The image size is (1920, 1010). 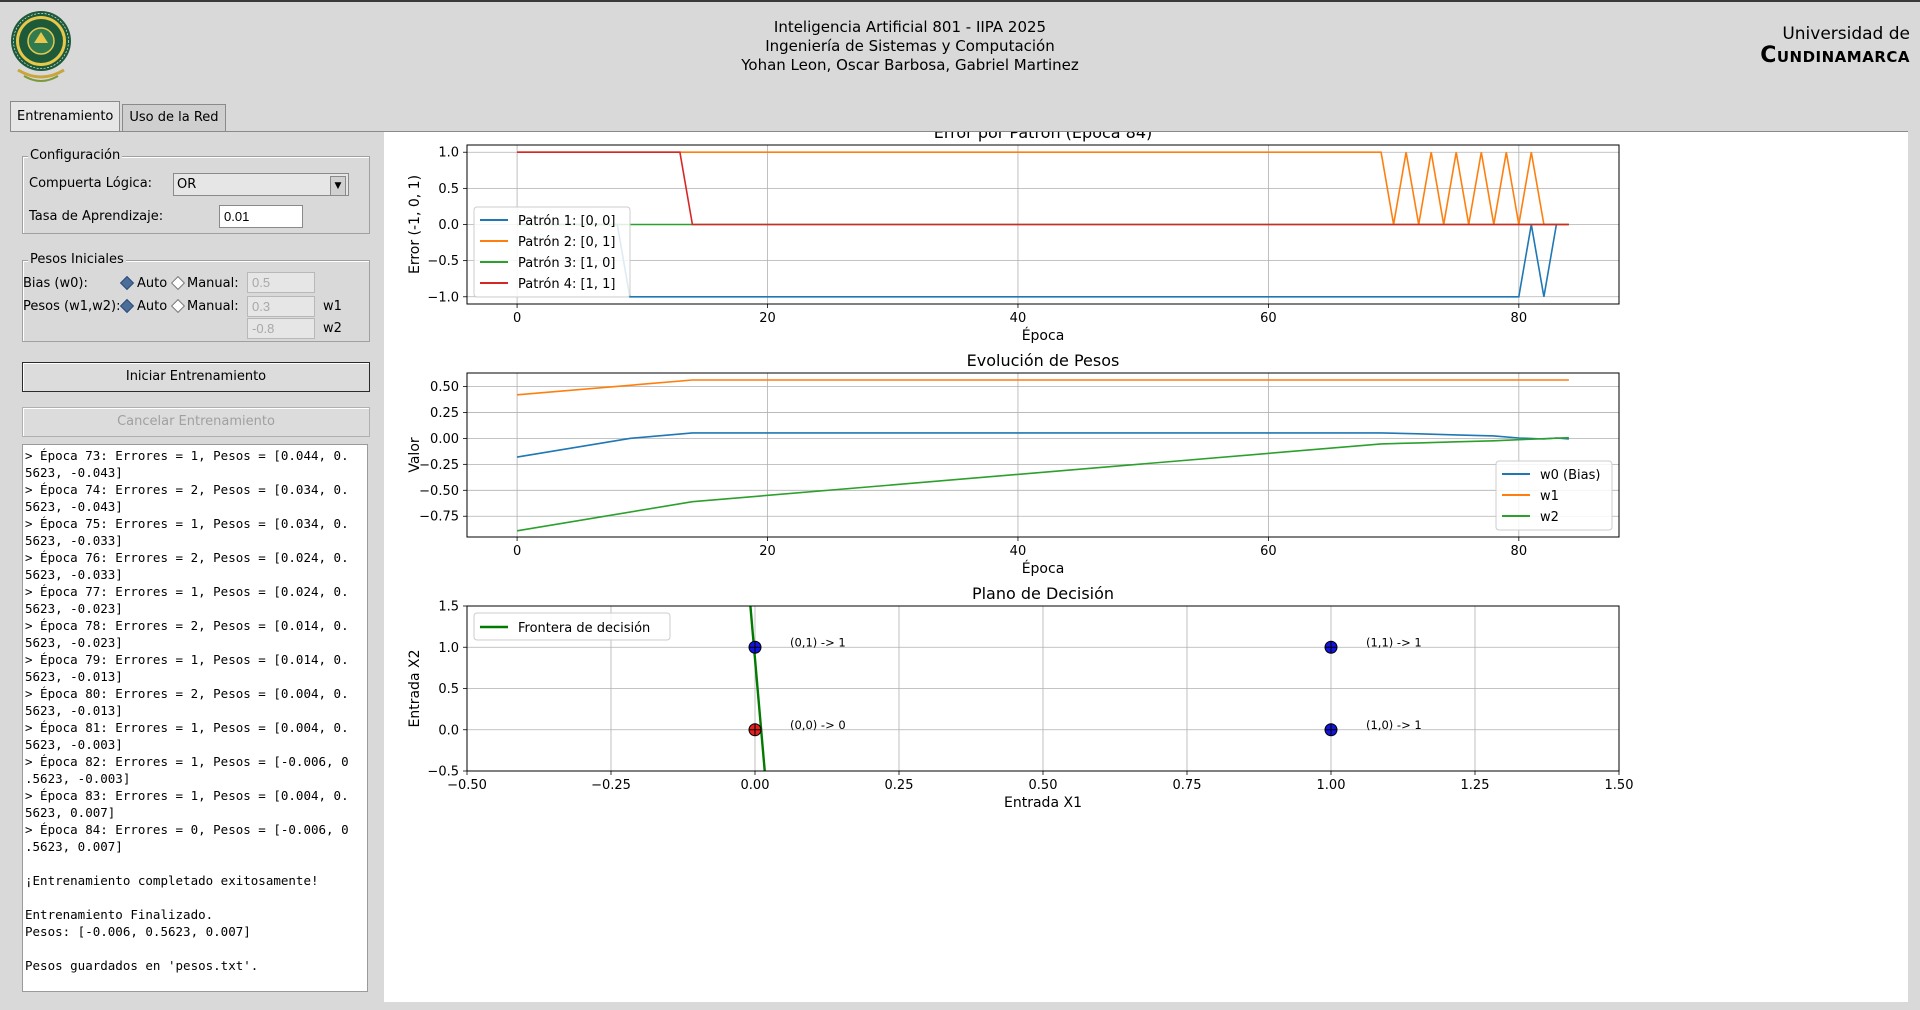 I want to click on bias-manual-radio, so click(x=178, y=283).